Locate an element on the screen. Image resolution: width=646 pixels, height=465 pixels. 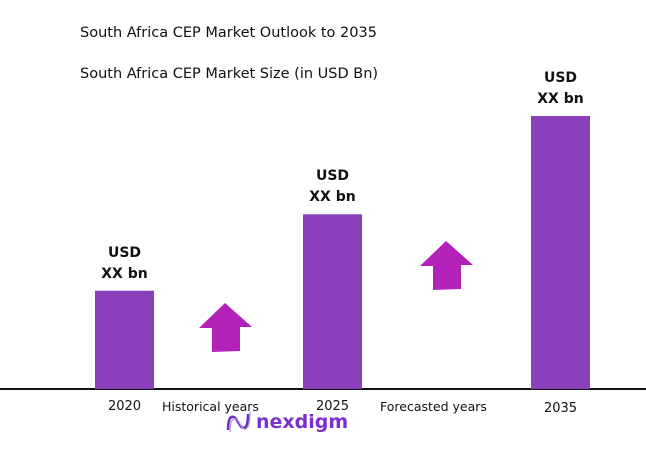
chart-title: South Africa CEP Market Outlook to 2035 is located at coordinates (228, 33).